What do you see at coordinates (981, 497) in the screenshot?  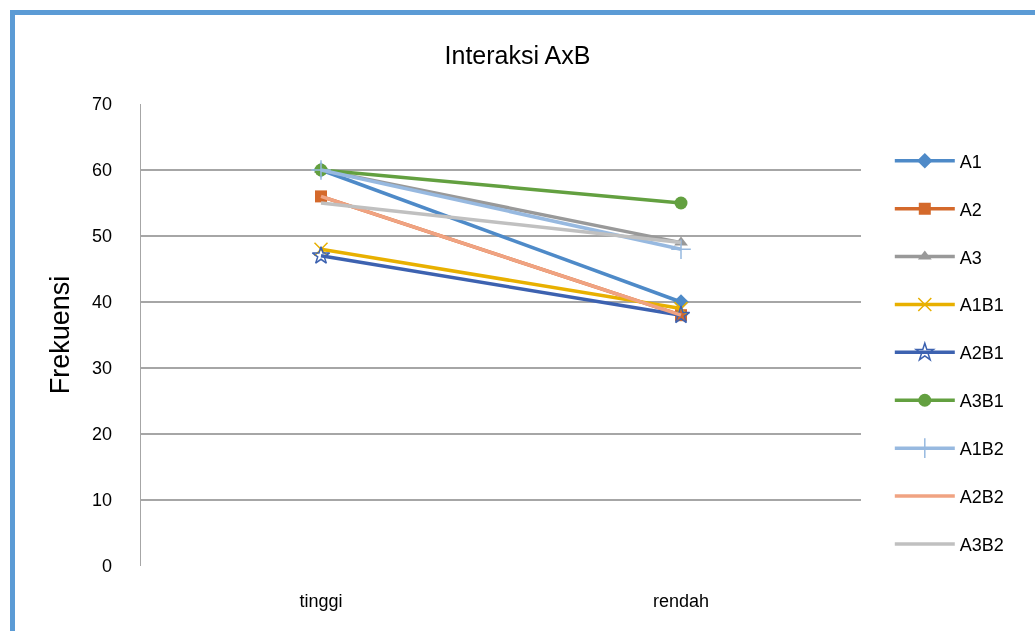 I see `legend-label: A2B2` at bounding box center [981, 497].